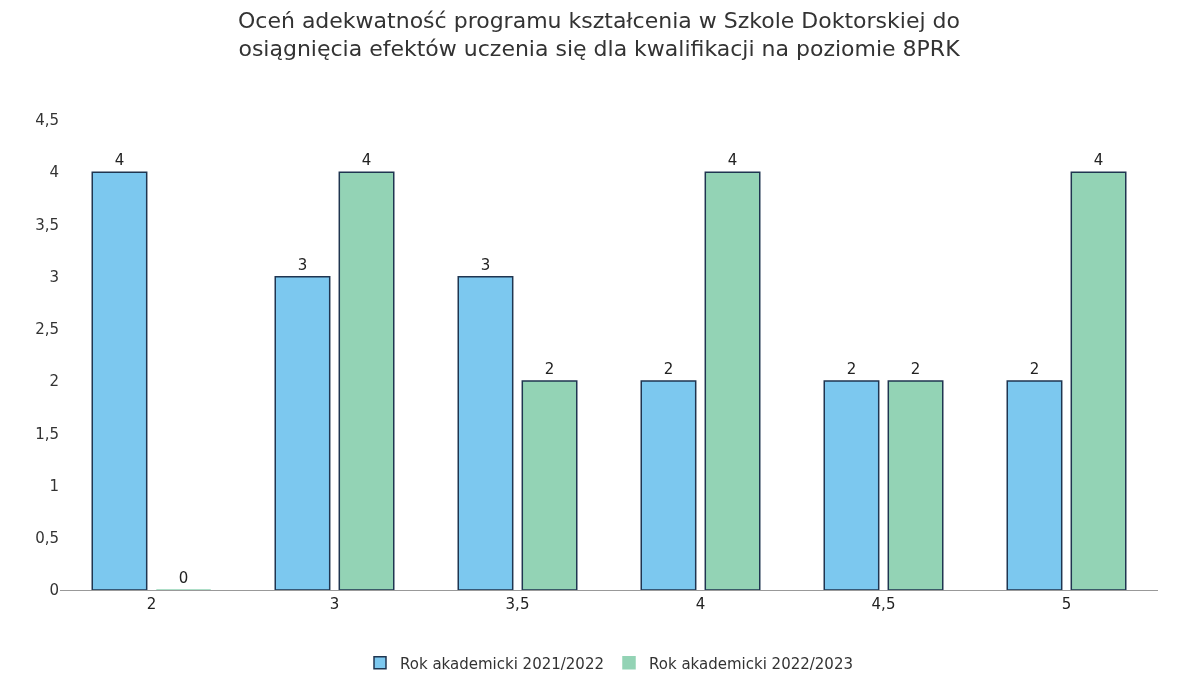 The image size is (1198, 691). I want to click on y-tick-label: 0,5, so click(47, 538).